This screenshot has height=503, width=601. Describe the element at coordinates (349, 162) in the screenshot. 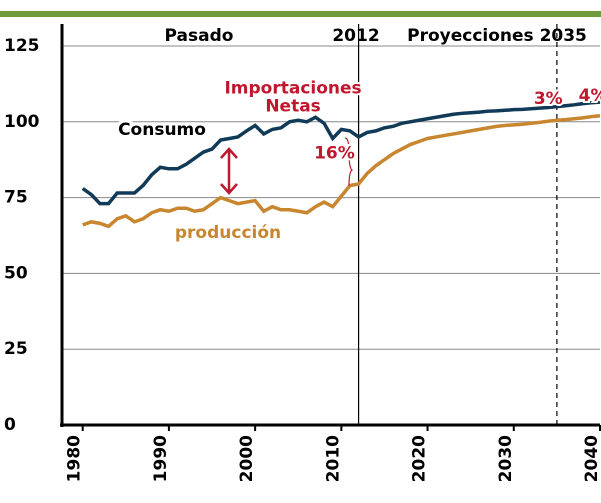

I see `bracket` at that location.